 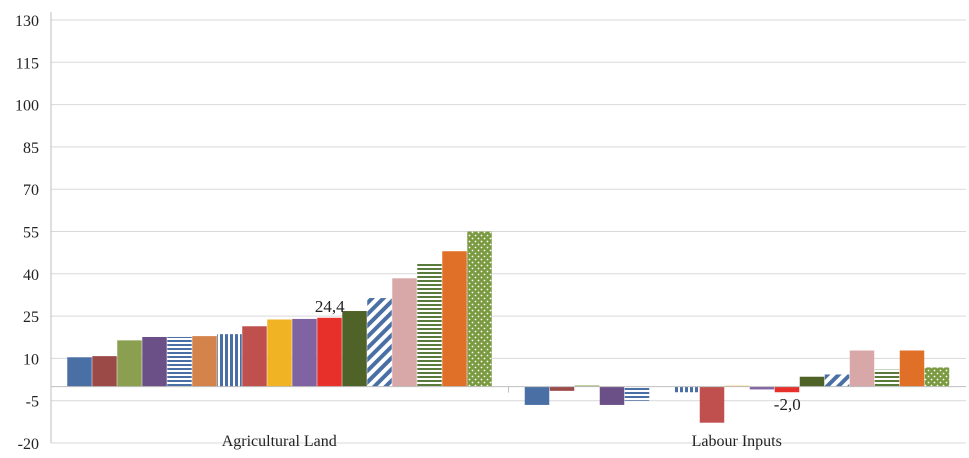 I want to click on y-tick-label: 55, so click(x=31, y=233).